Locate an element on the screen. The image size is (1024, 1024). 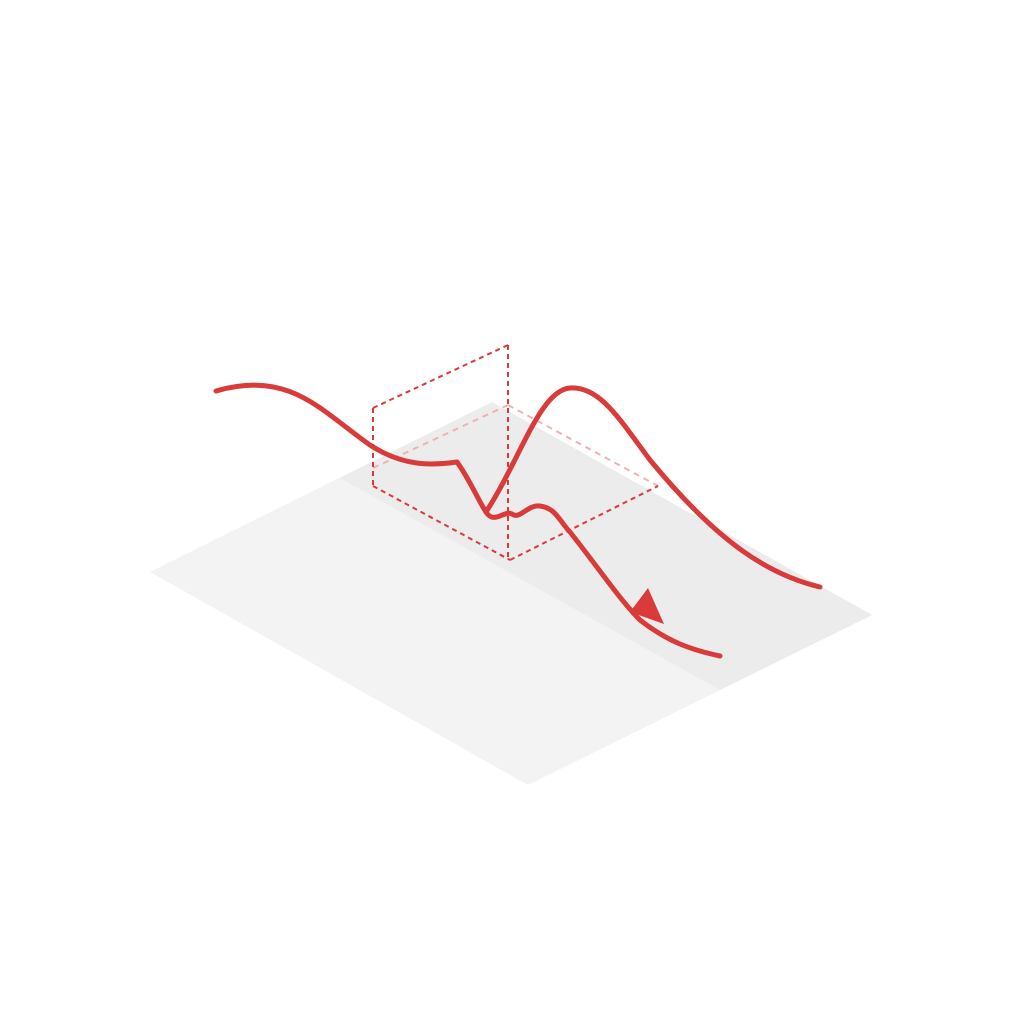
trajectory-curve-peak is located at coordinates (653, 487).